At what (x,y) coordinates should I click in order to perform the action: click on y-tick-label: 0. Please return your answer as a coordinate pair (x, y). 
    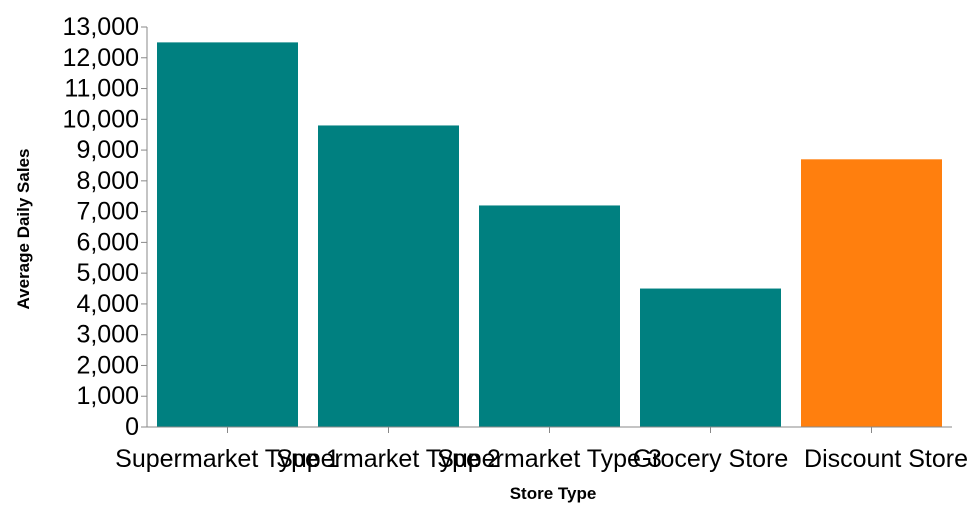
    Looking at the image, I should click on (132, 427).